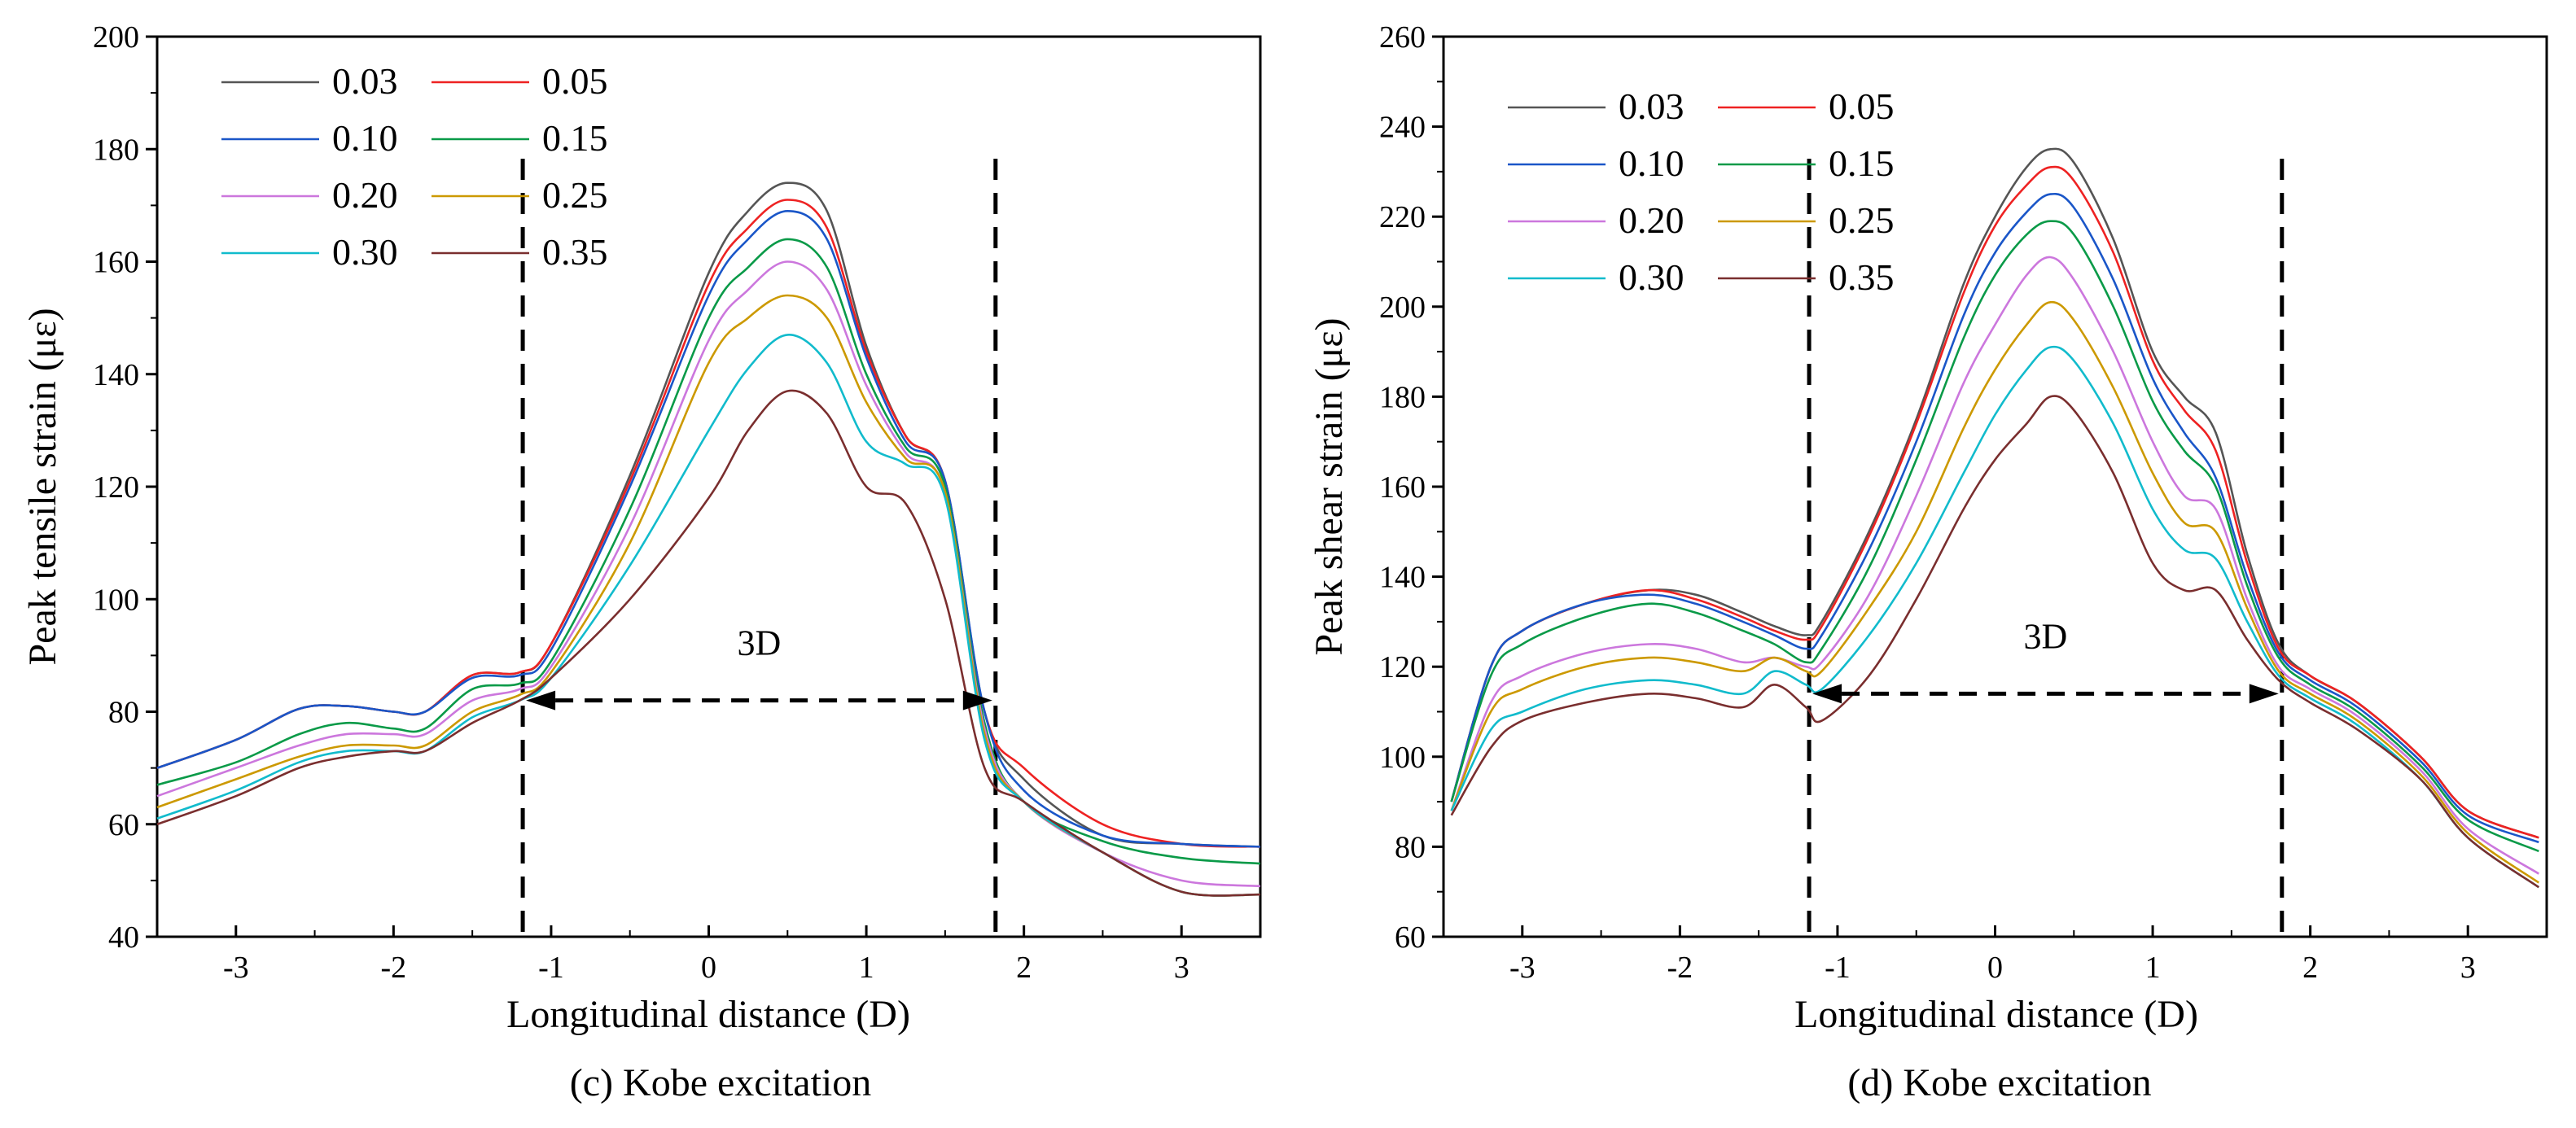 Image resolution: width=2576 pixels, height=1128 pixels. Describe the element at coordinates (1806, 163) in the screenshot. I see `legend-item: 0.15` at that location.